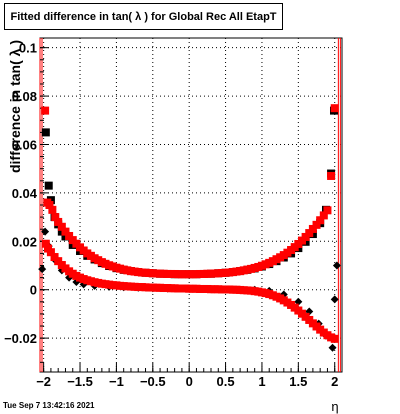  Describe the element at coordinates (43, 381) in the screenshot. I see `x-tick-label: −2` at that location.